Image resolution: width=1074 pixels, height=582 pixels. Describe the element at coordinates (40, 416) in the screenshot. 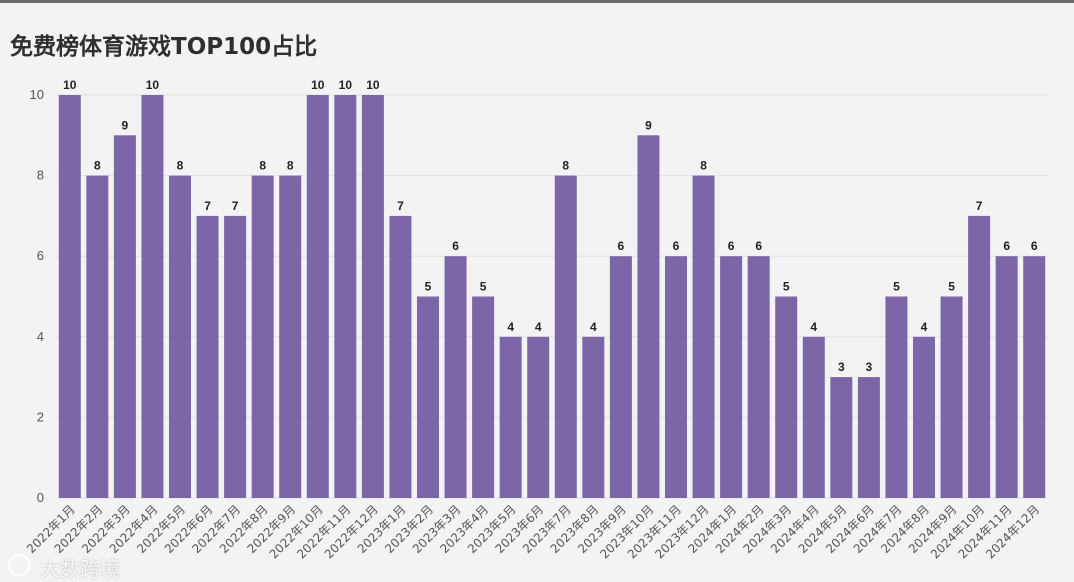

I see `y-tick-label: 2` at that location.